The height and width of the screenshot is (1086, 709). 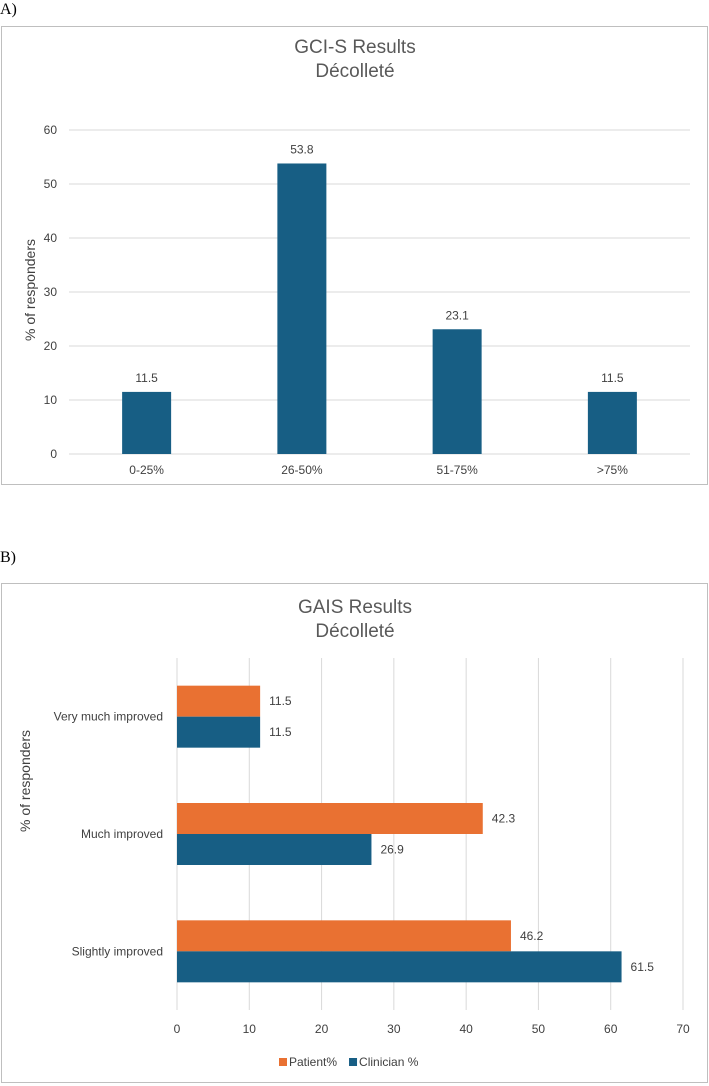 What do you see at coordinates (457, 315) in the screenshot?
I see `chart-a-data-label: 23.1` at bounding box center [457, 315].